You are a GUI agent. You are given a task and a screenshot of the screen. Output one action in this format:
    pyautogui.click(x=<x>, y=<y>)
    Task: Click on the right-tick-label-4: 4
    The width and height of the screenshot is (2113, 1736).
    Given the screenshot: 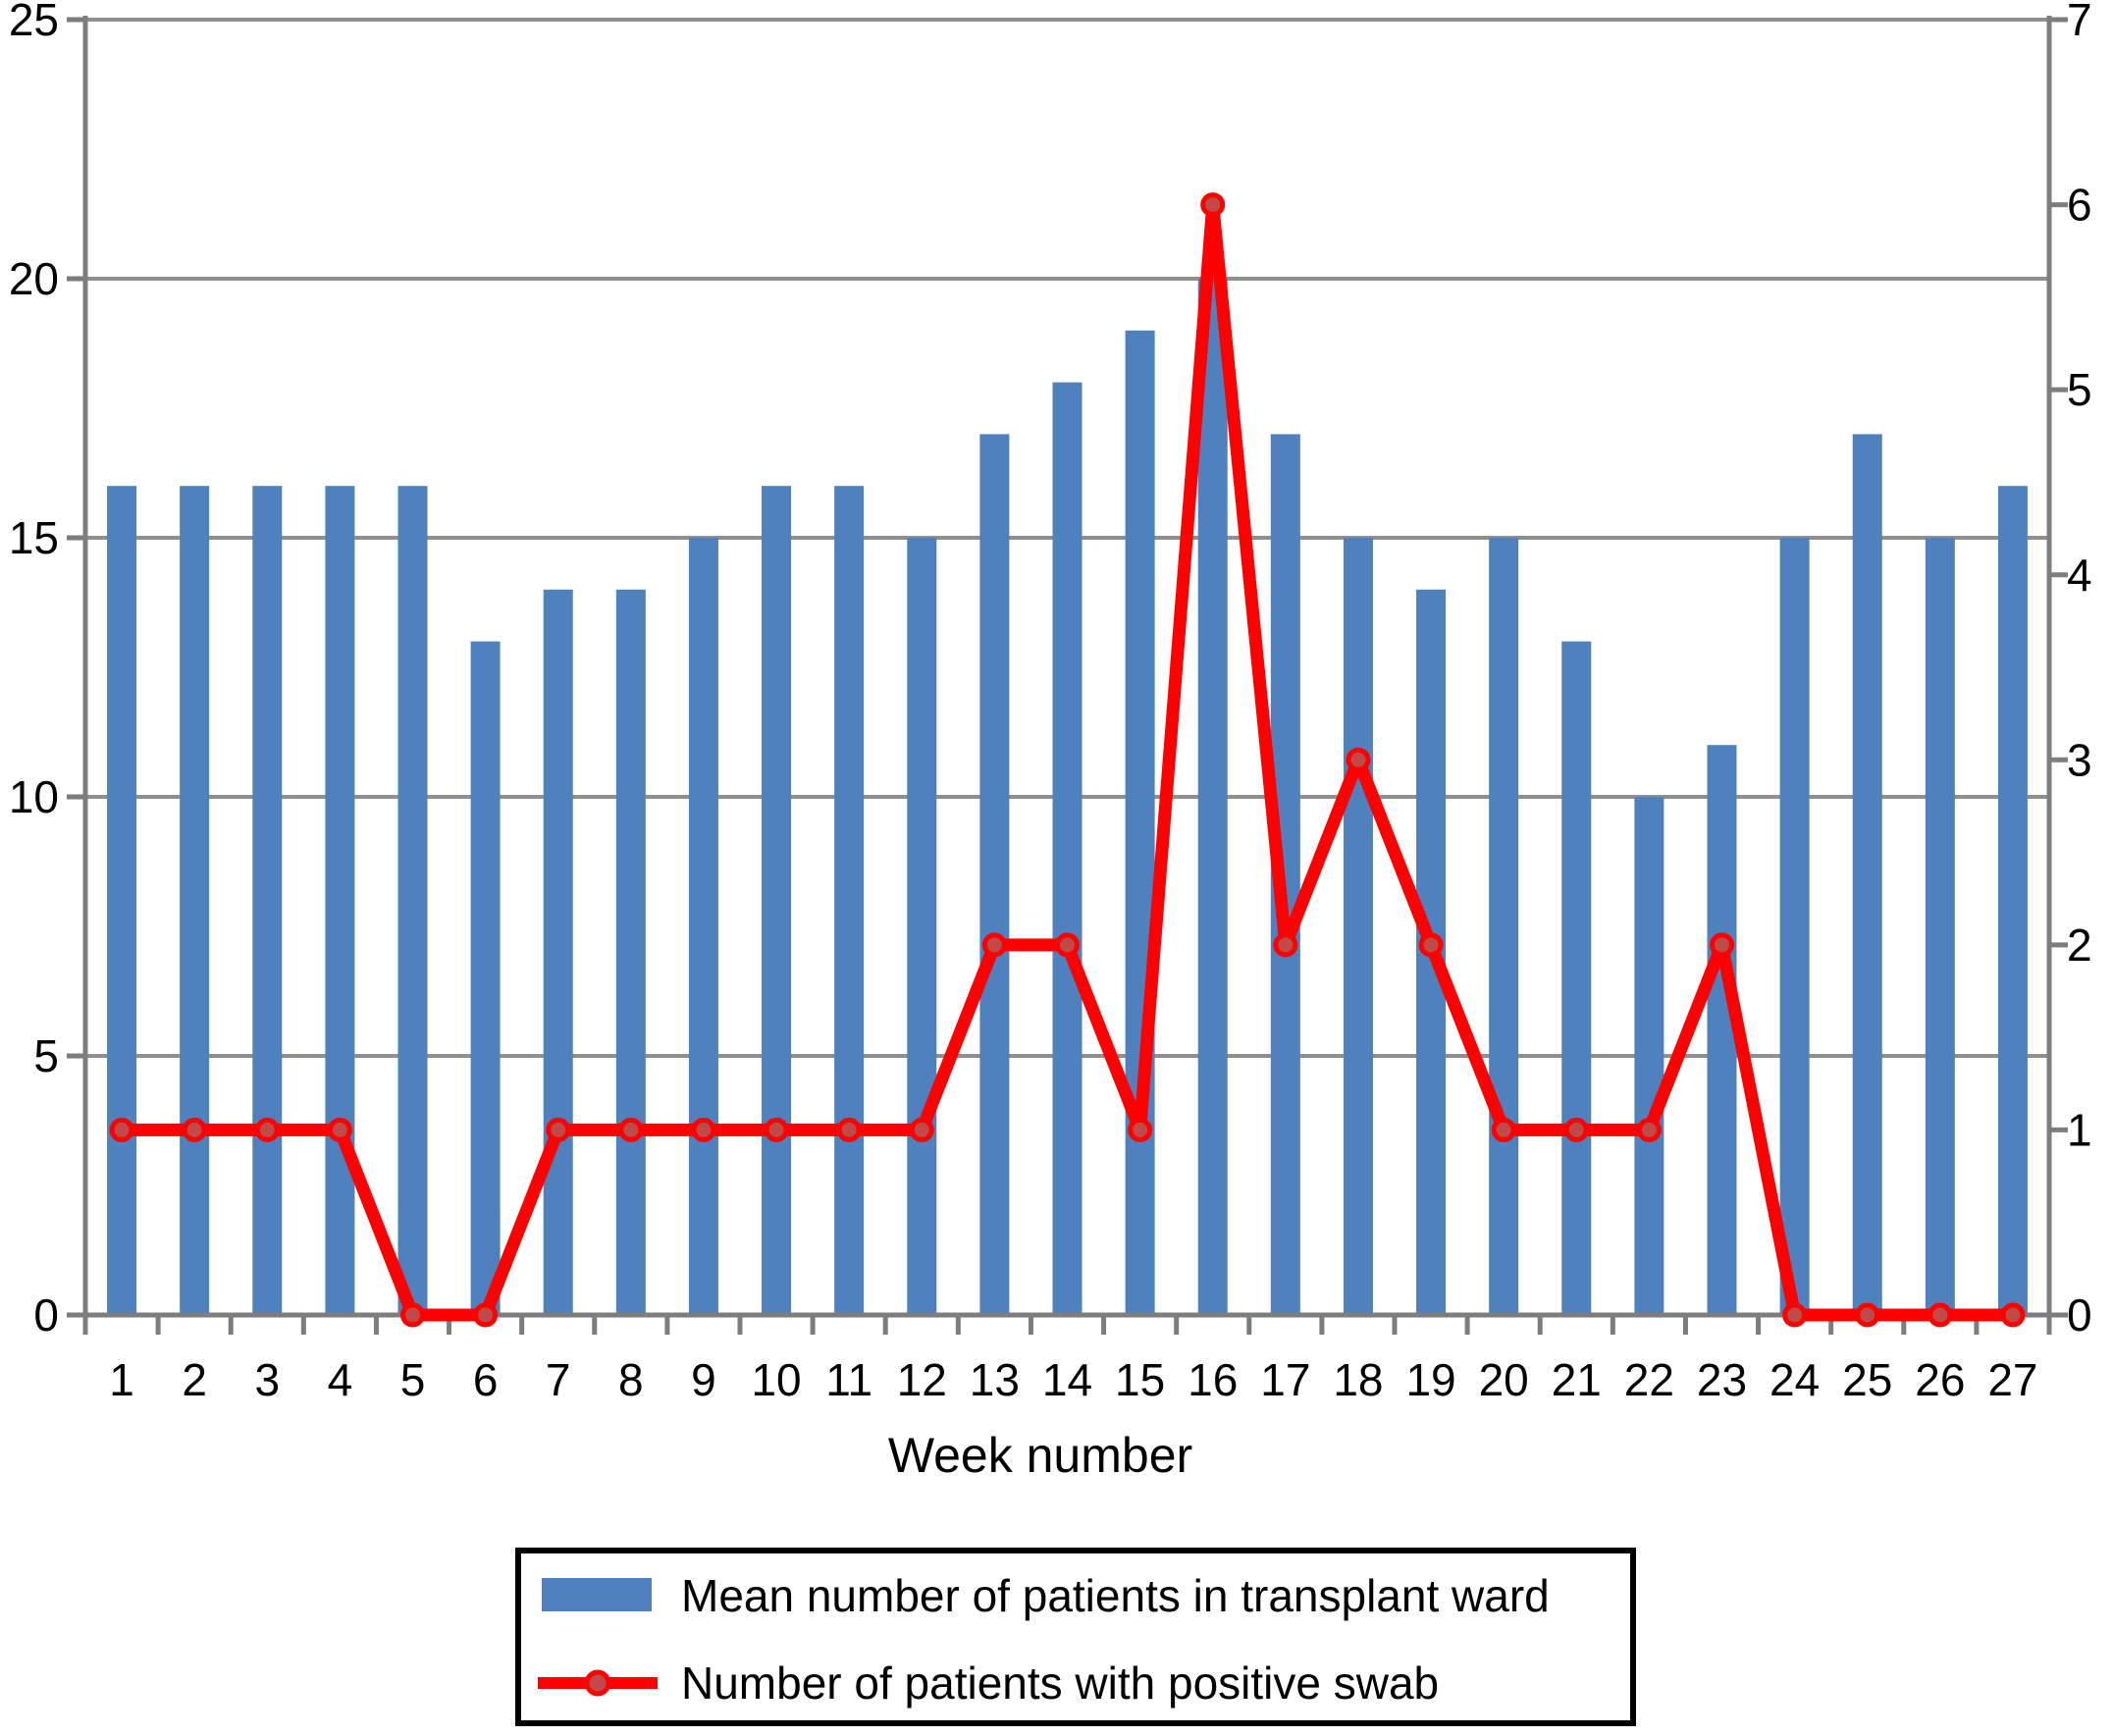 What is the action you would take?
    pyautogui.click(x=2080, y=575)
    